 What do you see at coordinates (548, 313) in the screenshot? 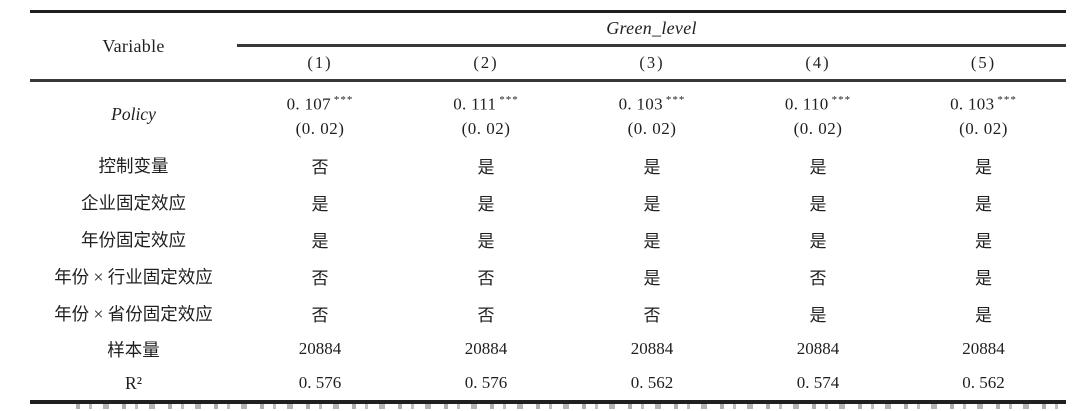
I see `table-row: 年份 × 省份固定效应 否 否 否 是 是` at bounding box center [548, 313].